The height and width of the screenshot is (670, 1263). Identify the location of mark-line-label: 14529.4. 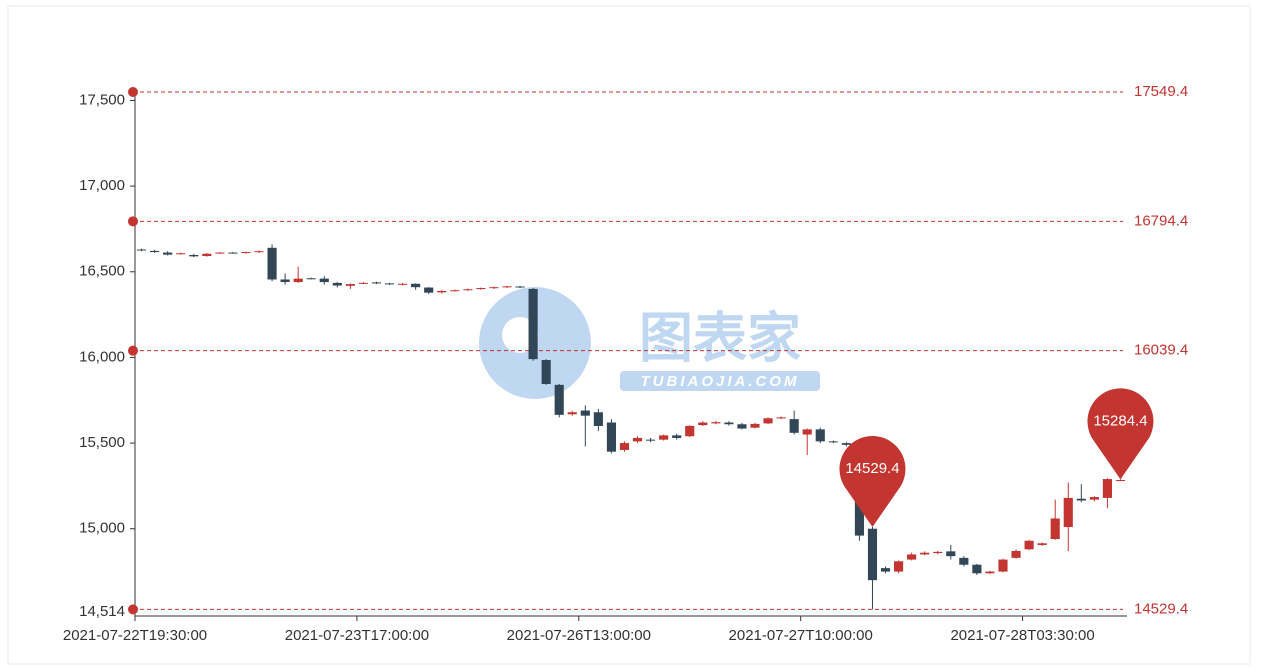
(1161, 608).